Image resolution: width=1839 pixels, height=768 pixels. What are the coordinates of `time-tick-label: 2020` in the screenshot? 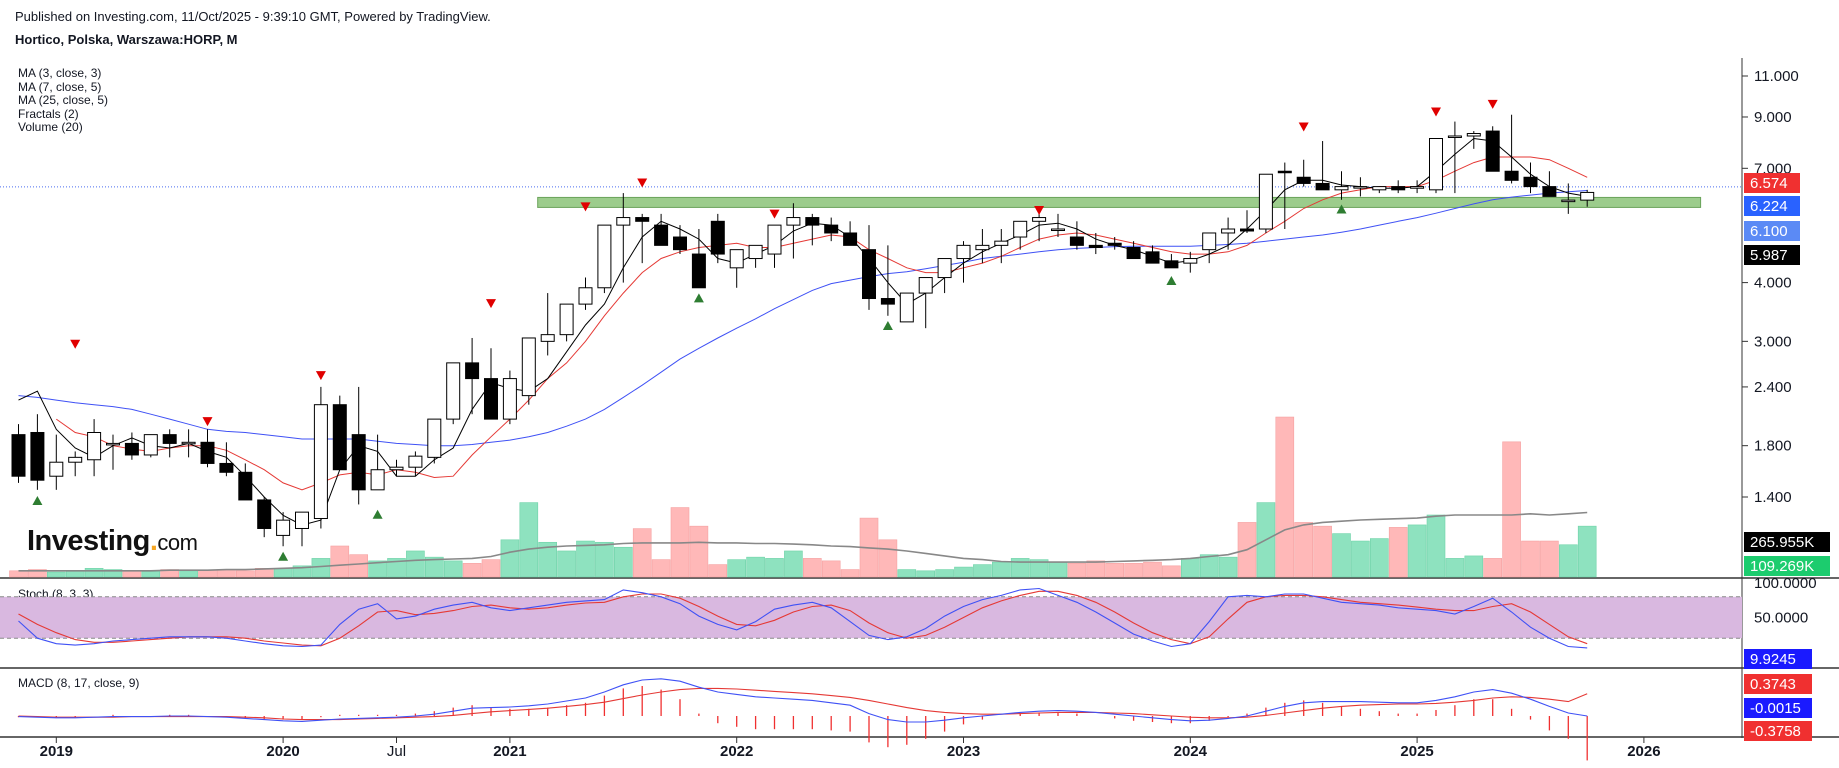 It's located at (282, 751).